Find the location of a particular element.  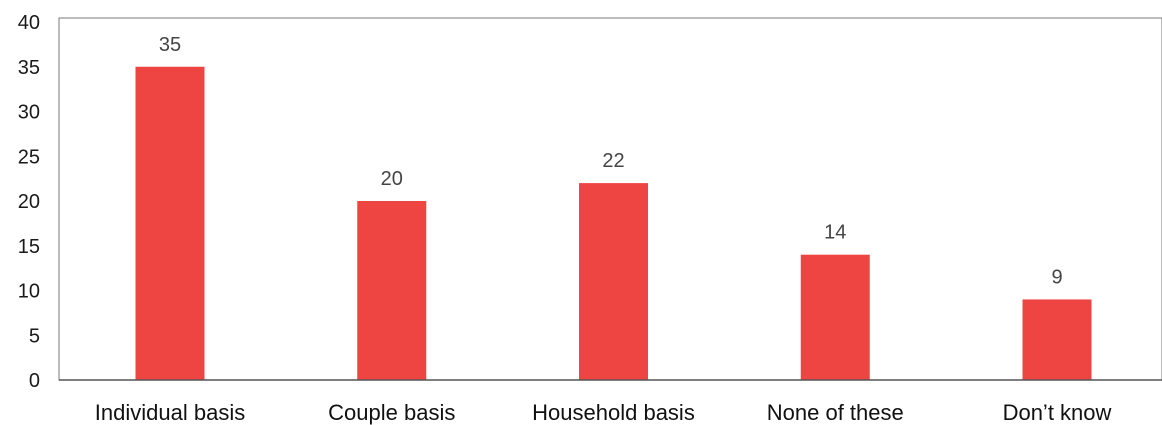

y-tick-label-25: 25 is located at coordinates (29, 157).